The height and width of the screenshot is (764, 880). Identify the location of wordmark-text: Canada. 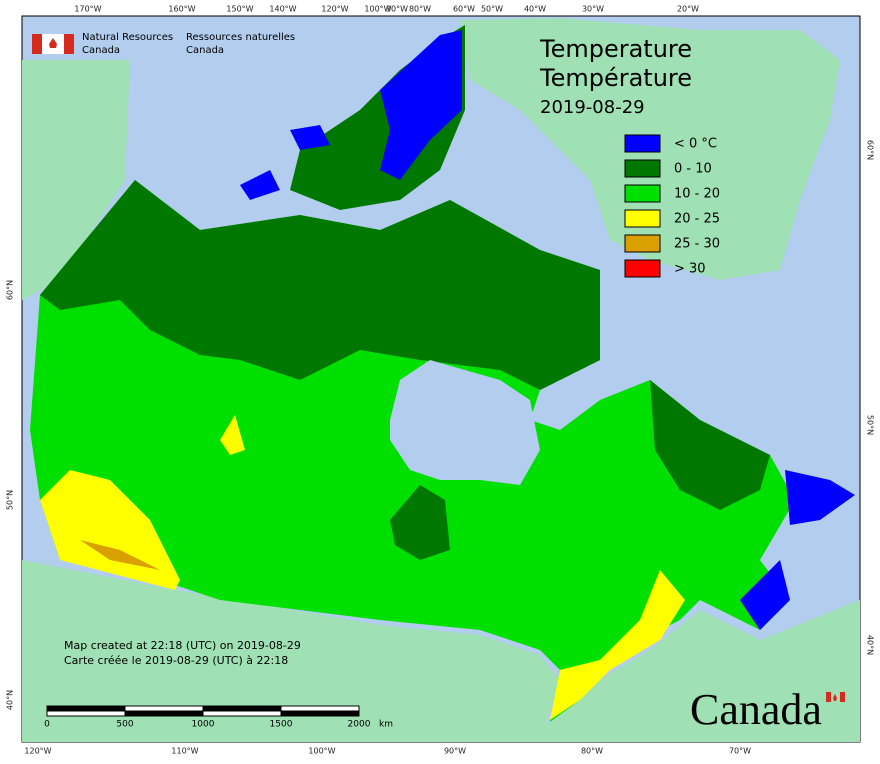
(756, 709).